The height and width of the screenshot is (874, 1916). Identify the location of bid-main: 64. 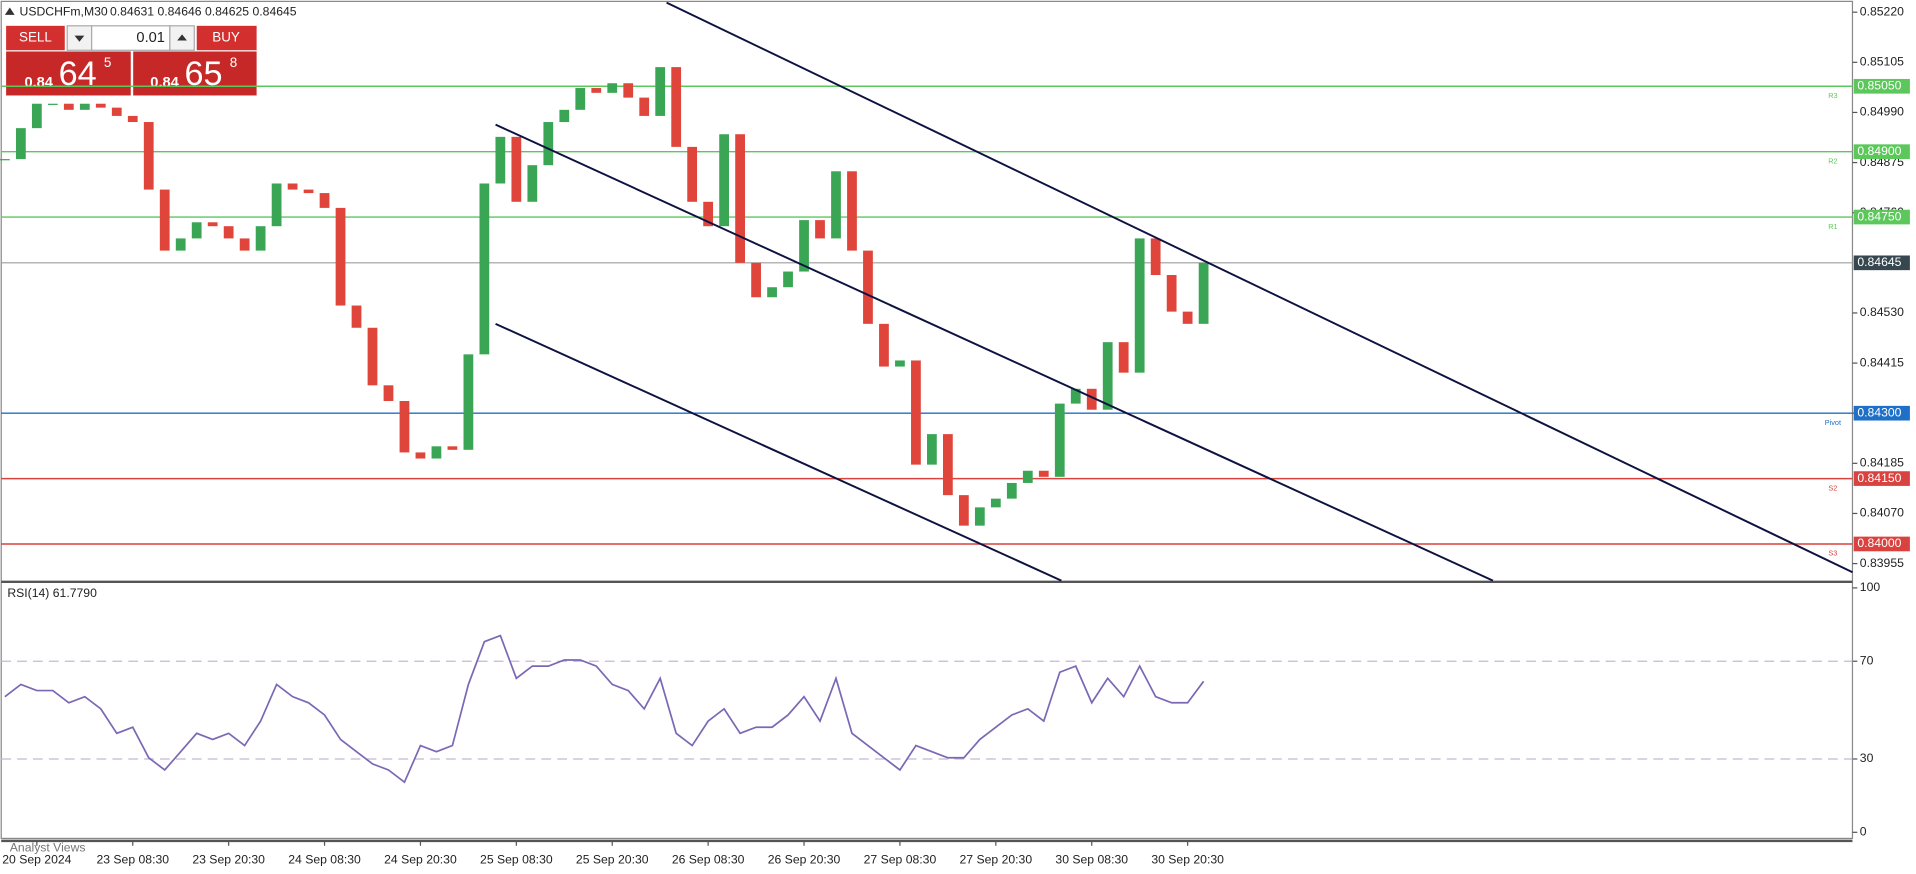
(78, 74).